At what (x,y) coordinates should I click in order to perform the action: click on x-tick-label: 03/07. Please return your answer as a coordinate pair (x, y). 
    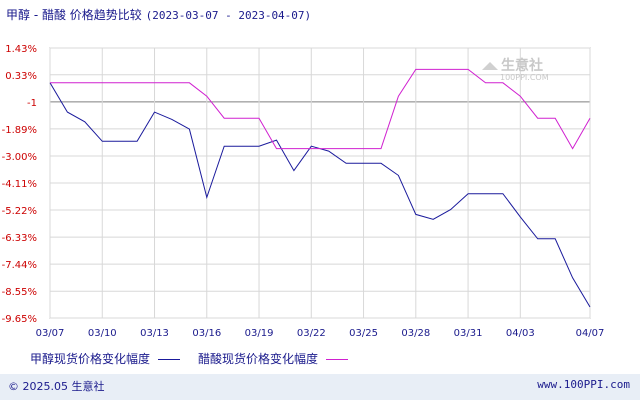
    Looking at the image, I should click on (50, 333).